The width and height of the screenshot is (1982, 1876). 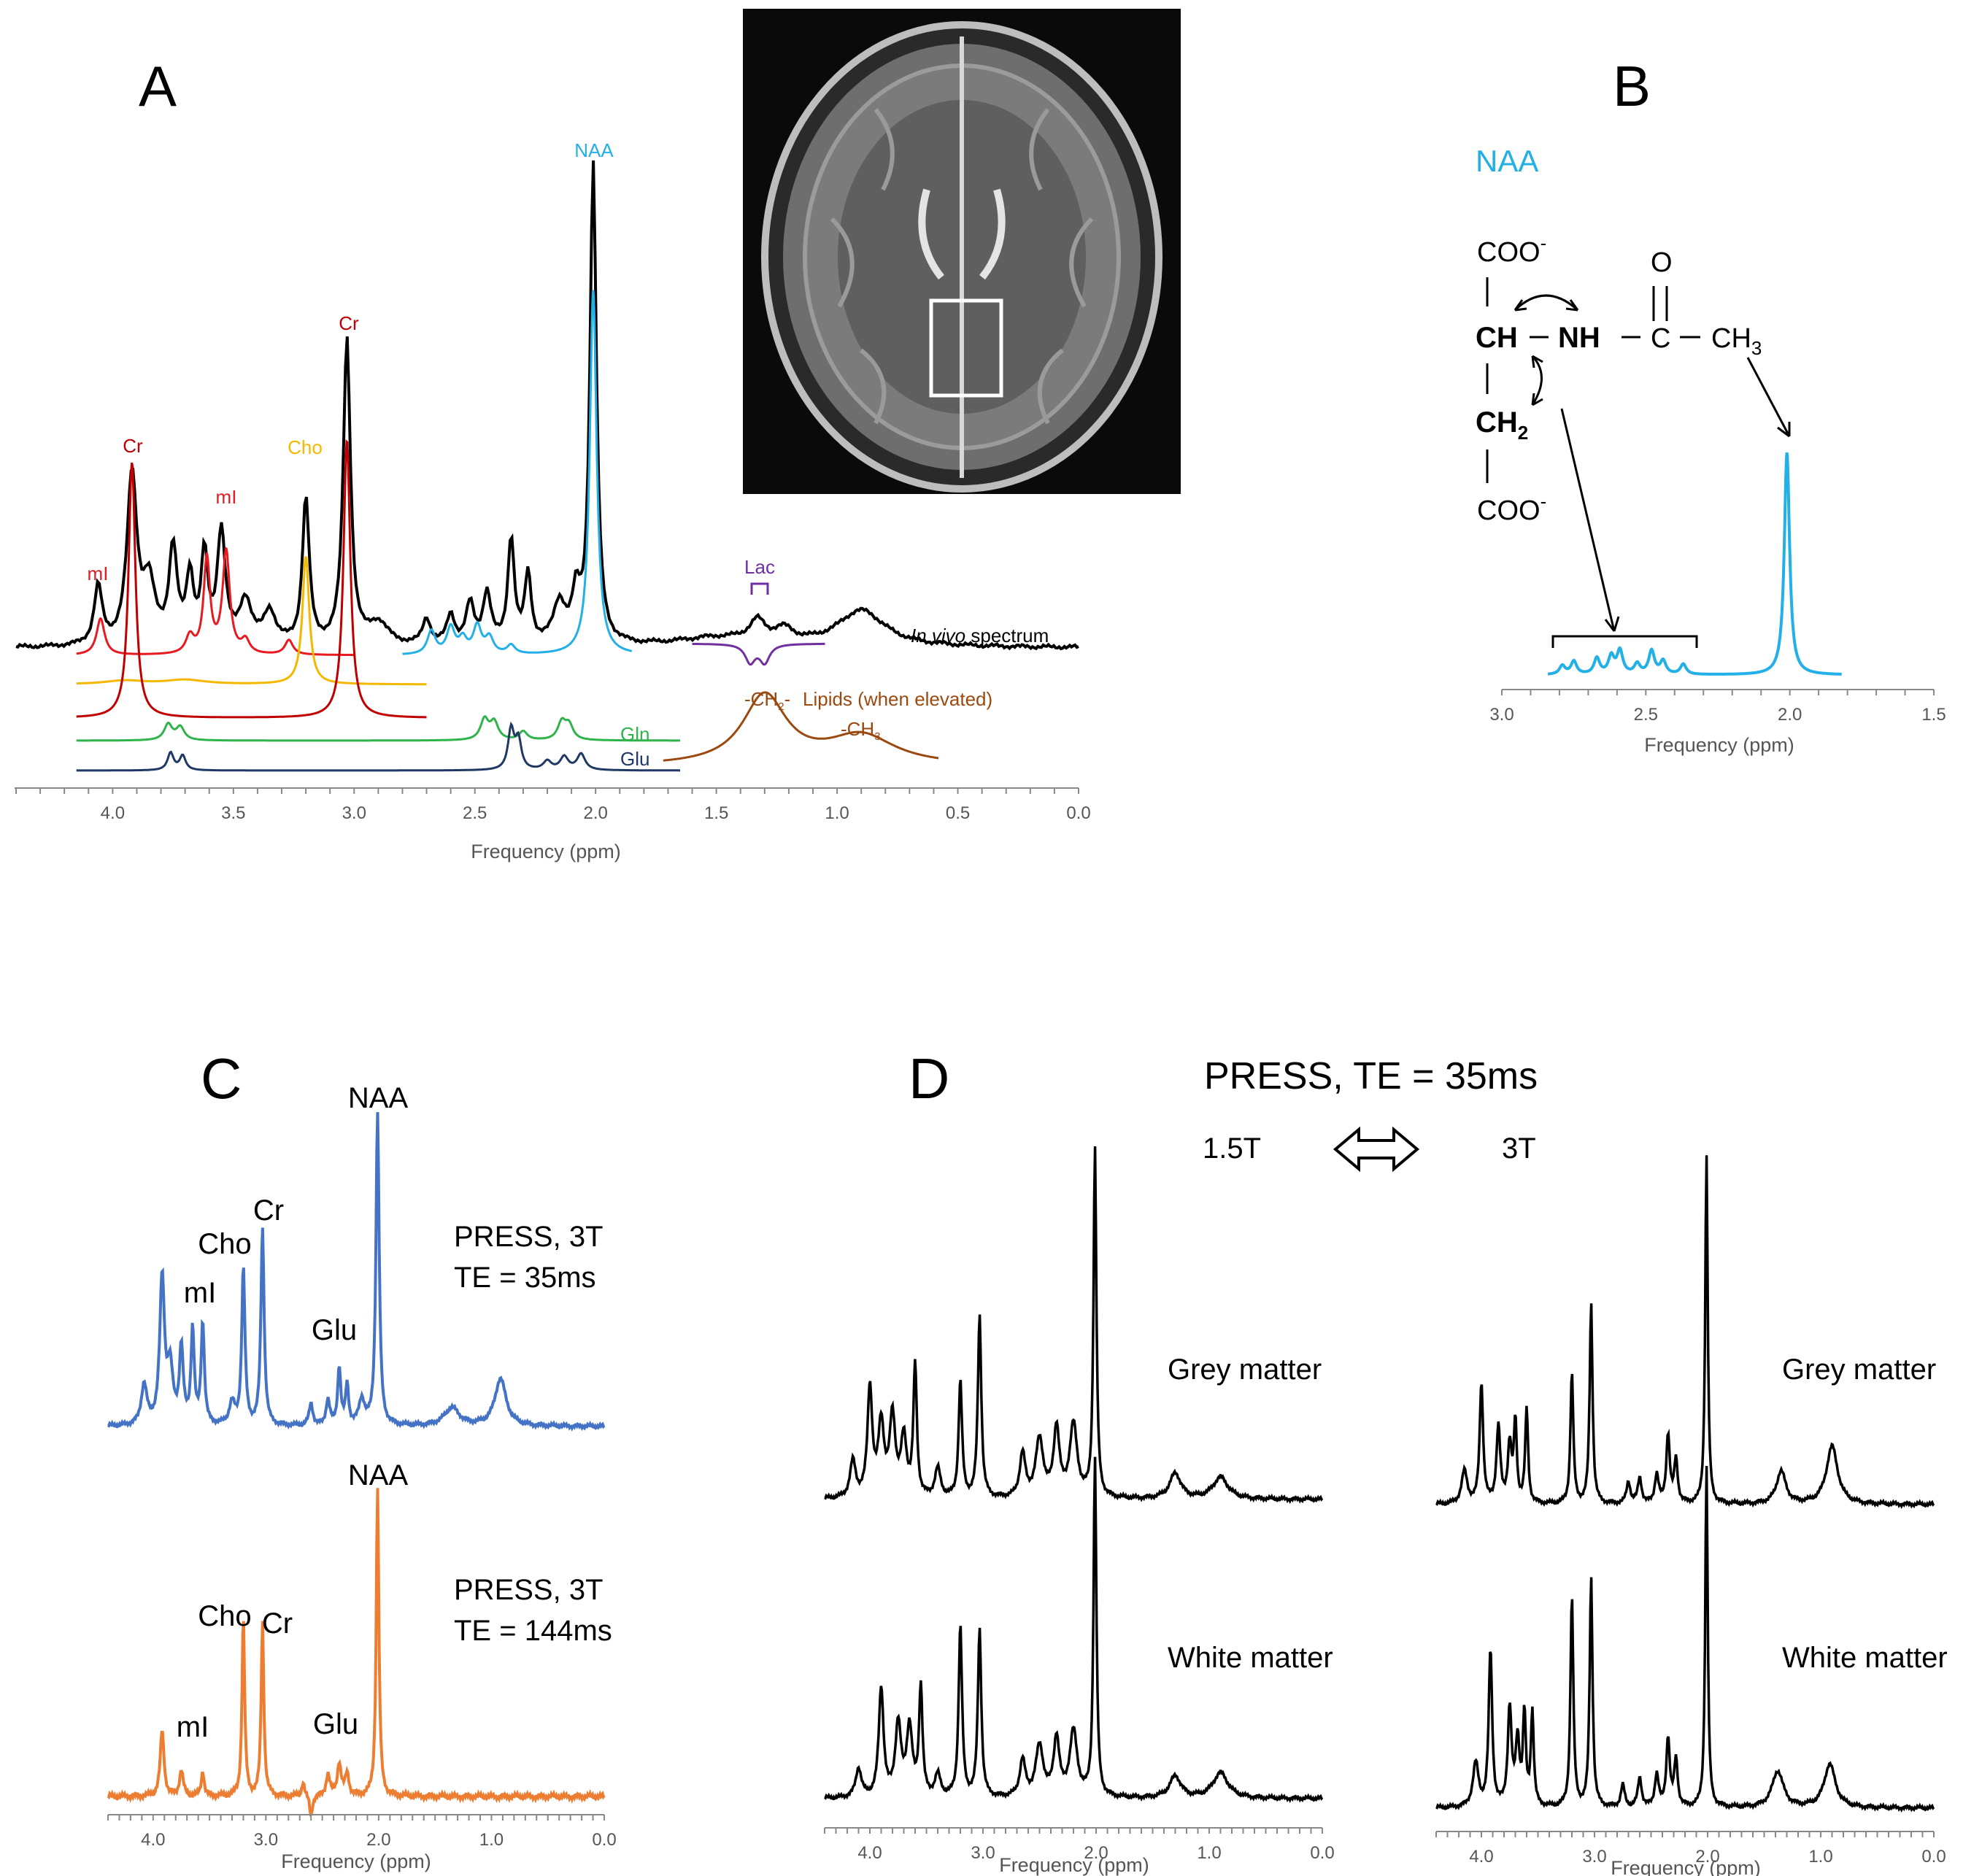 I want to click on label-naa: NAA, so click(x=594, y=150).